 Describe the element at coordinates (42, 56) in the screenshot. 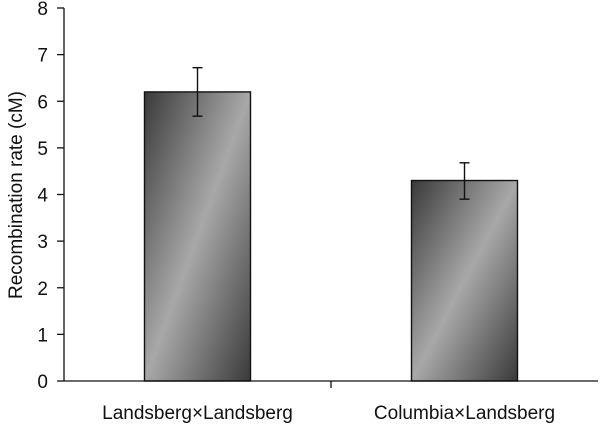

I see `y-tick-label: 7` at that location.